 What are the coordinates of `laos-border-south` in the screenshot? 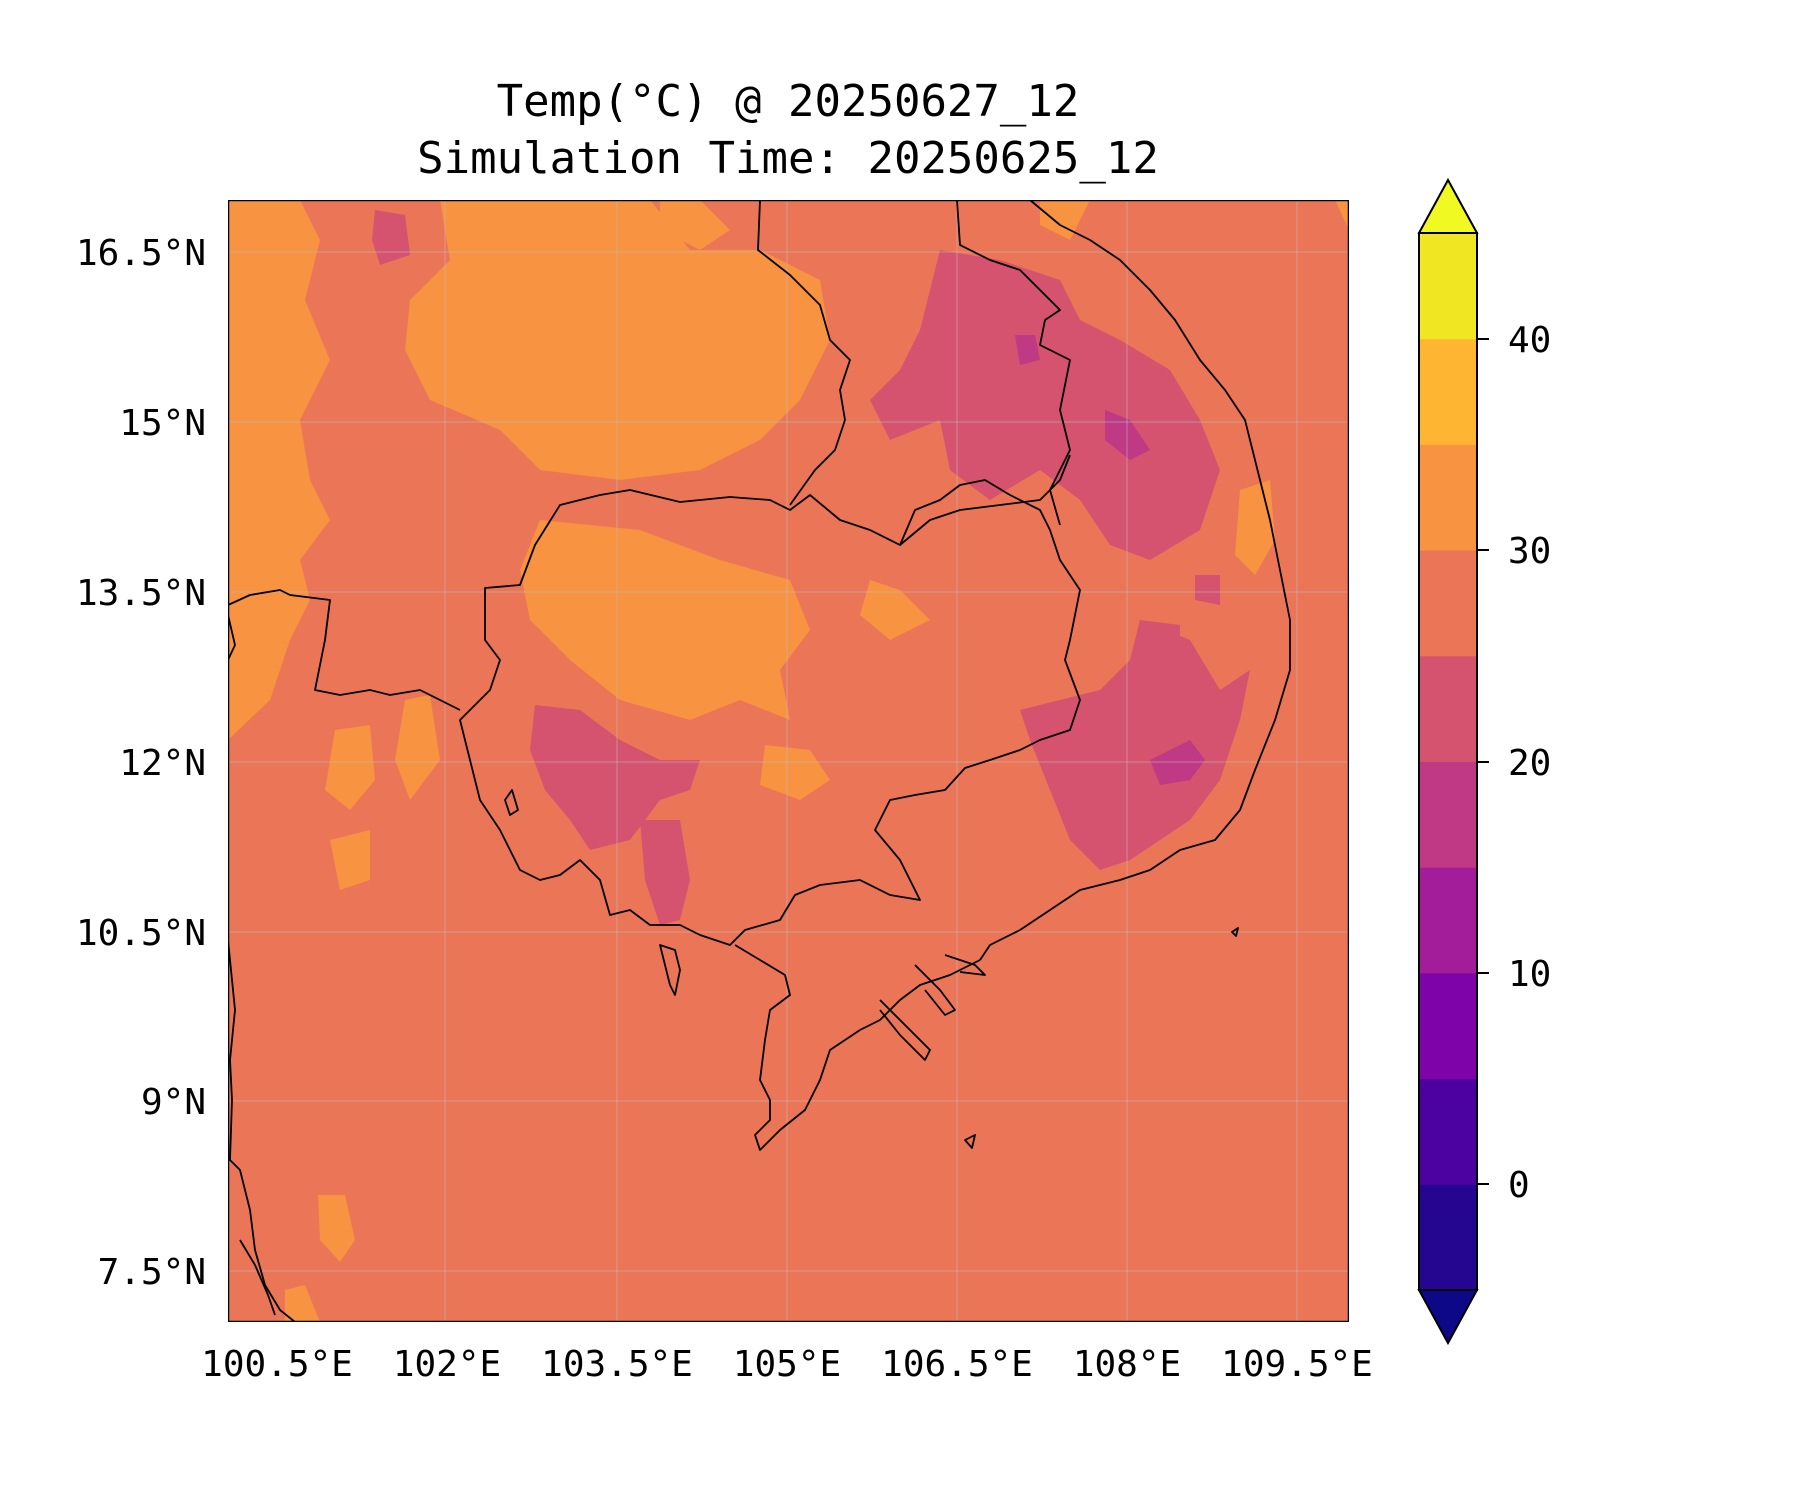 It's located at (804, 353).